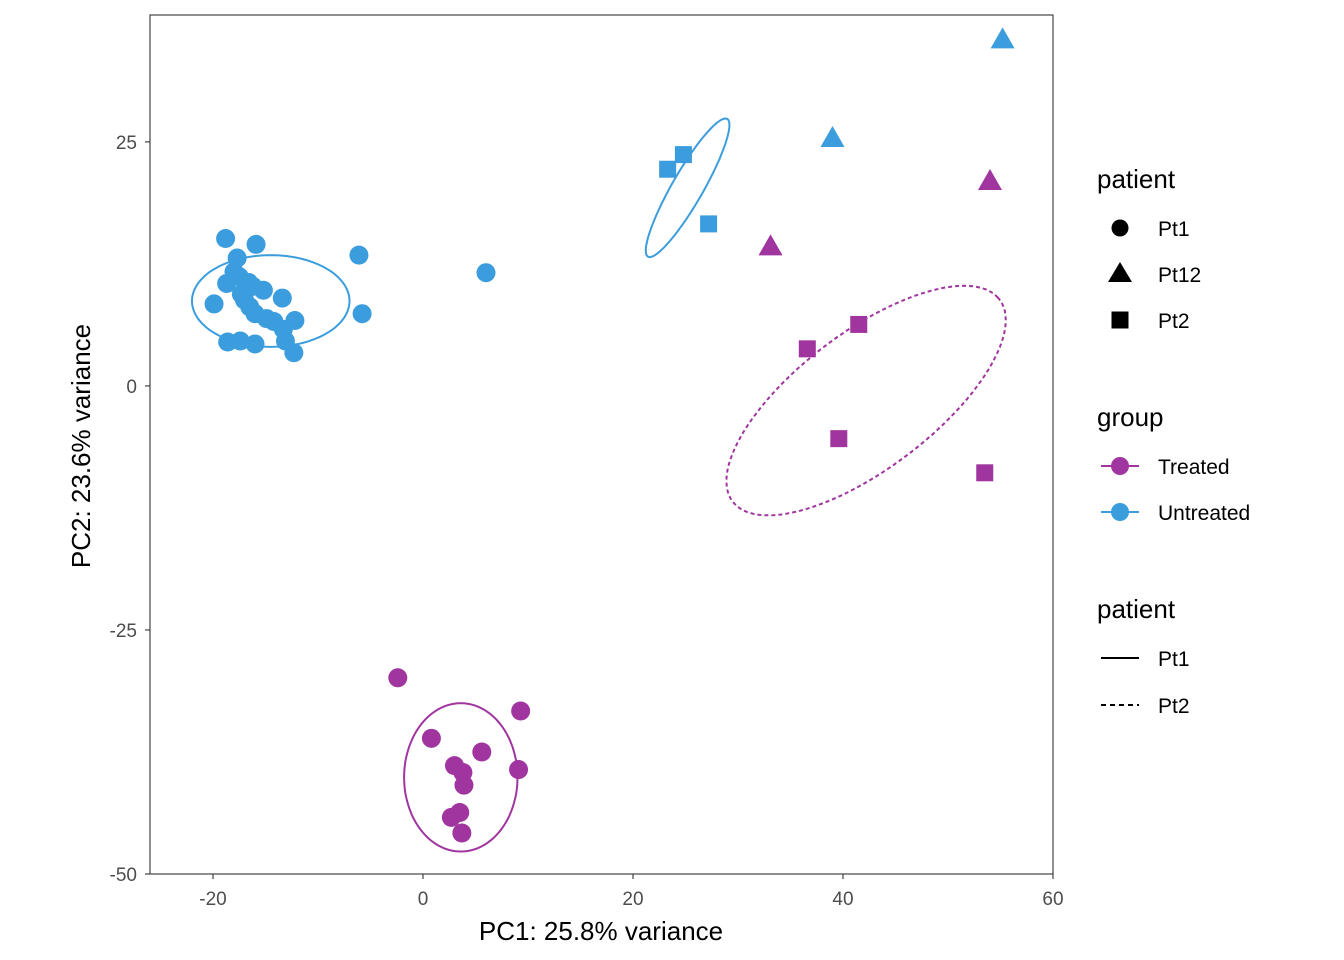  Describe the element at coordinates (1179, 275) in the screenshot. I see `legend-label: Pt12` at that location.